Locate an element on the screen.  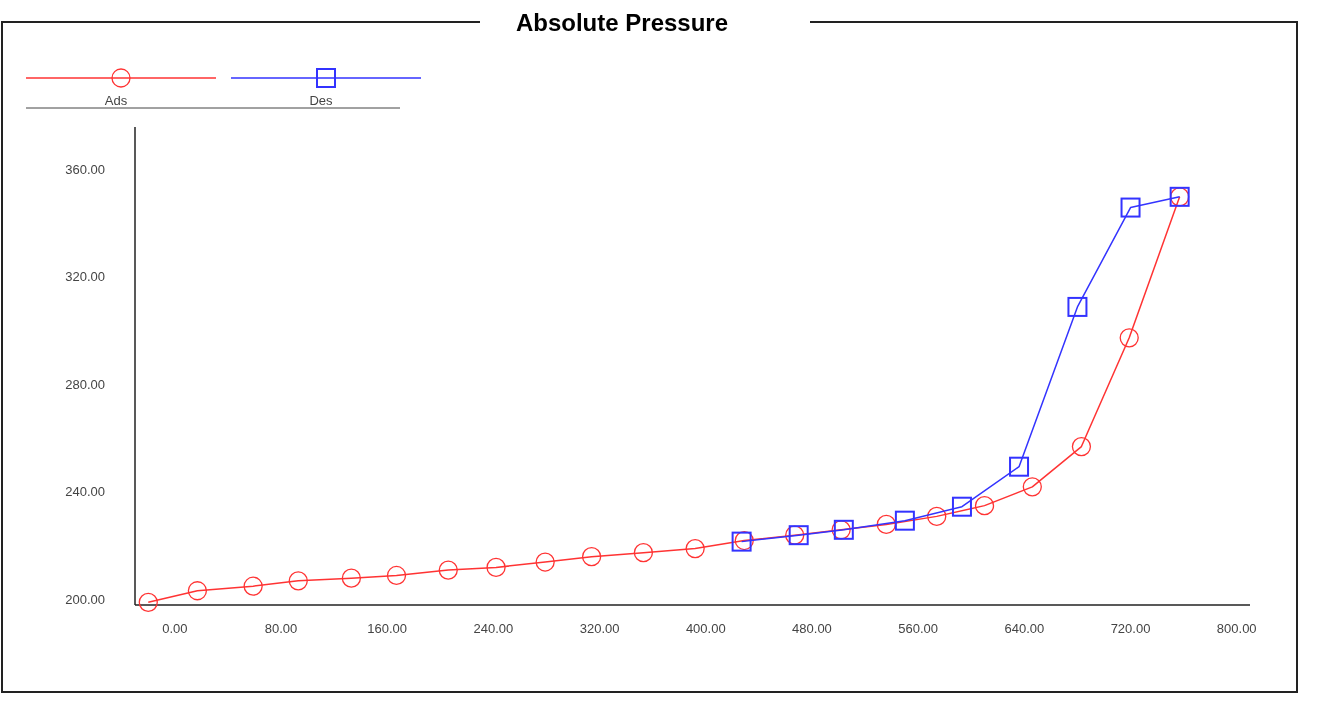
legend-label: Ads is located at coordinates (116, 100).